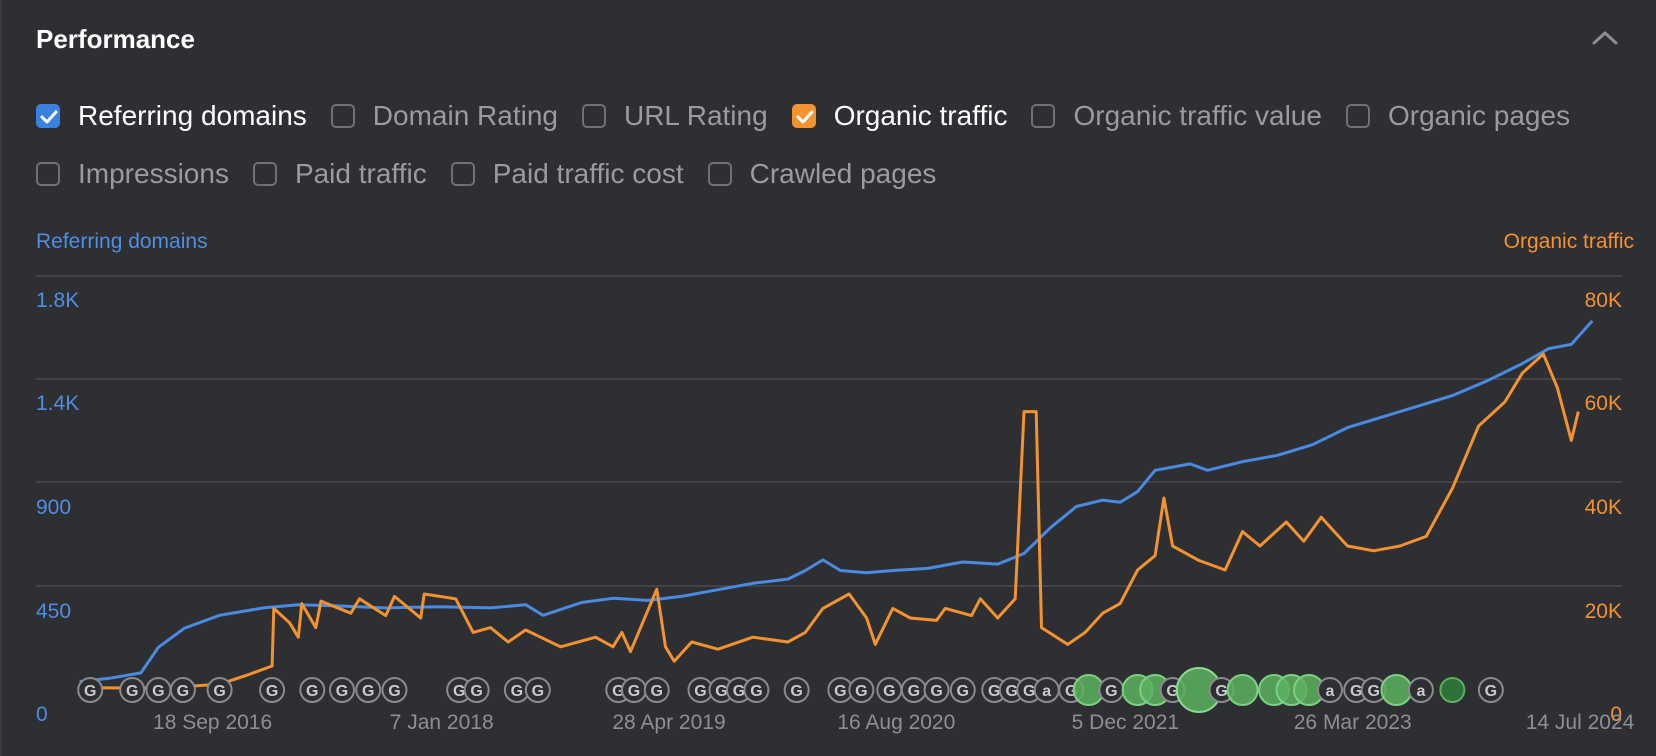 This screenshot has width=1656, height=756. I want to click on checkbox-organic-traffic: Organic traffic, so click(899, 116).